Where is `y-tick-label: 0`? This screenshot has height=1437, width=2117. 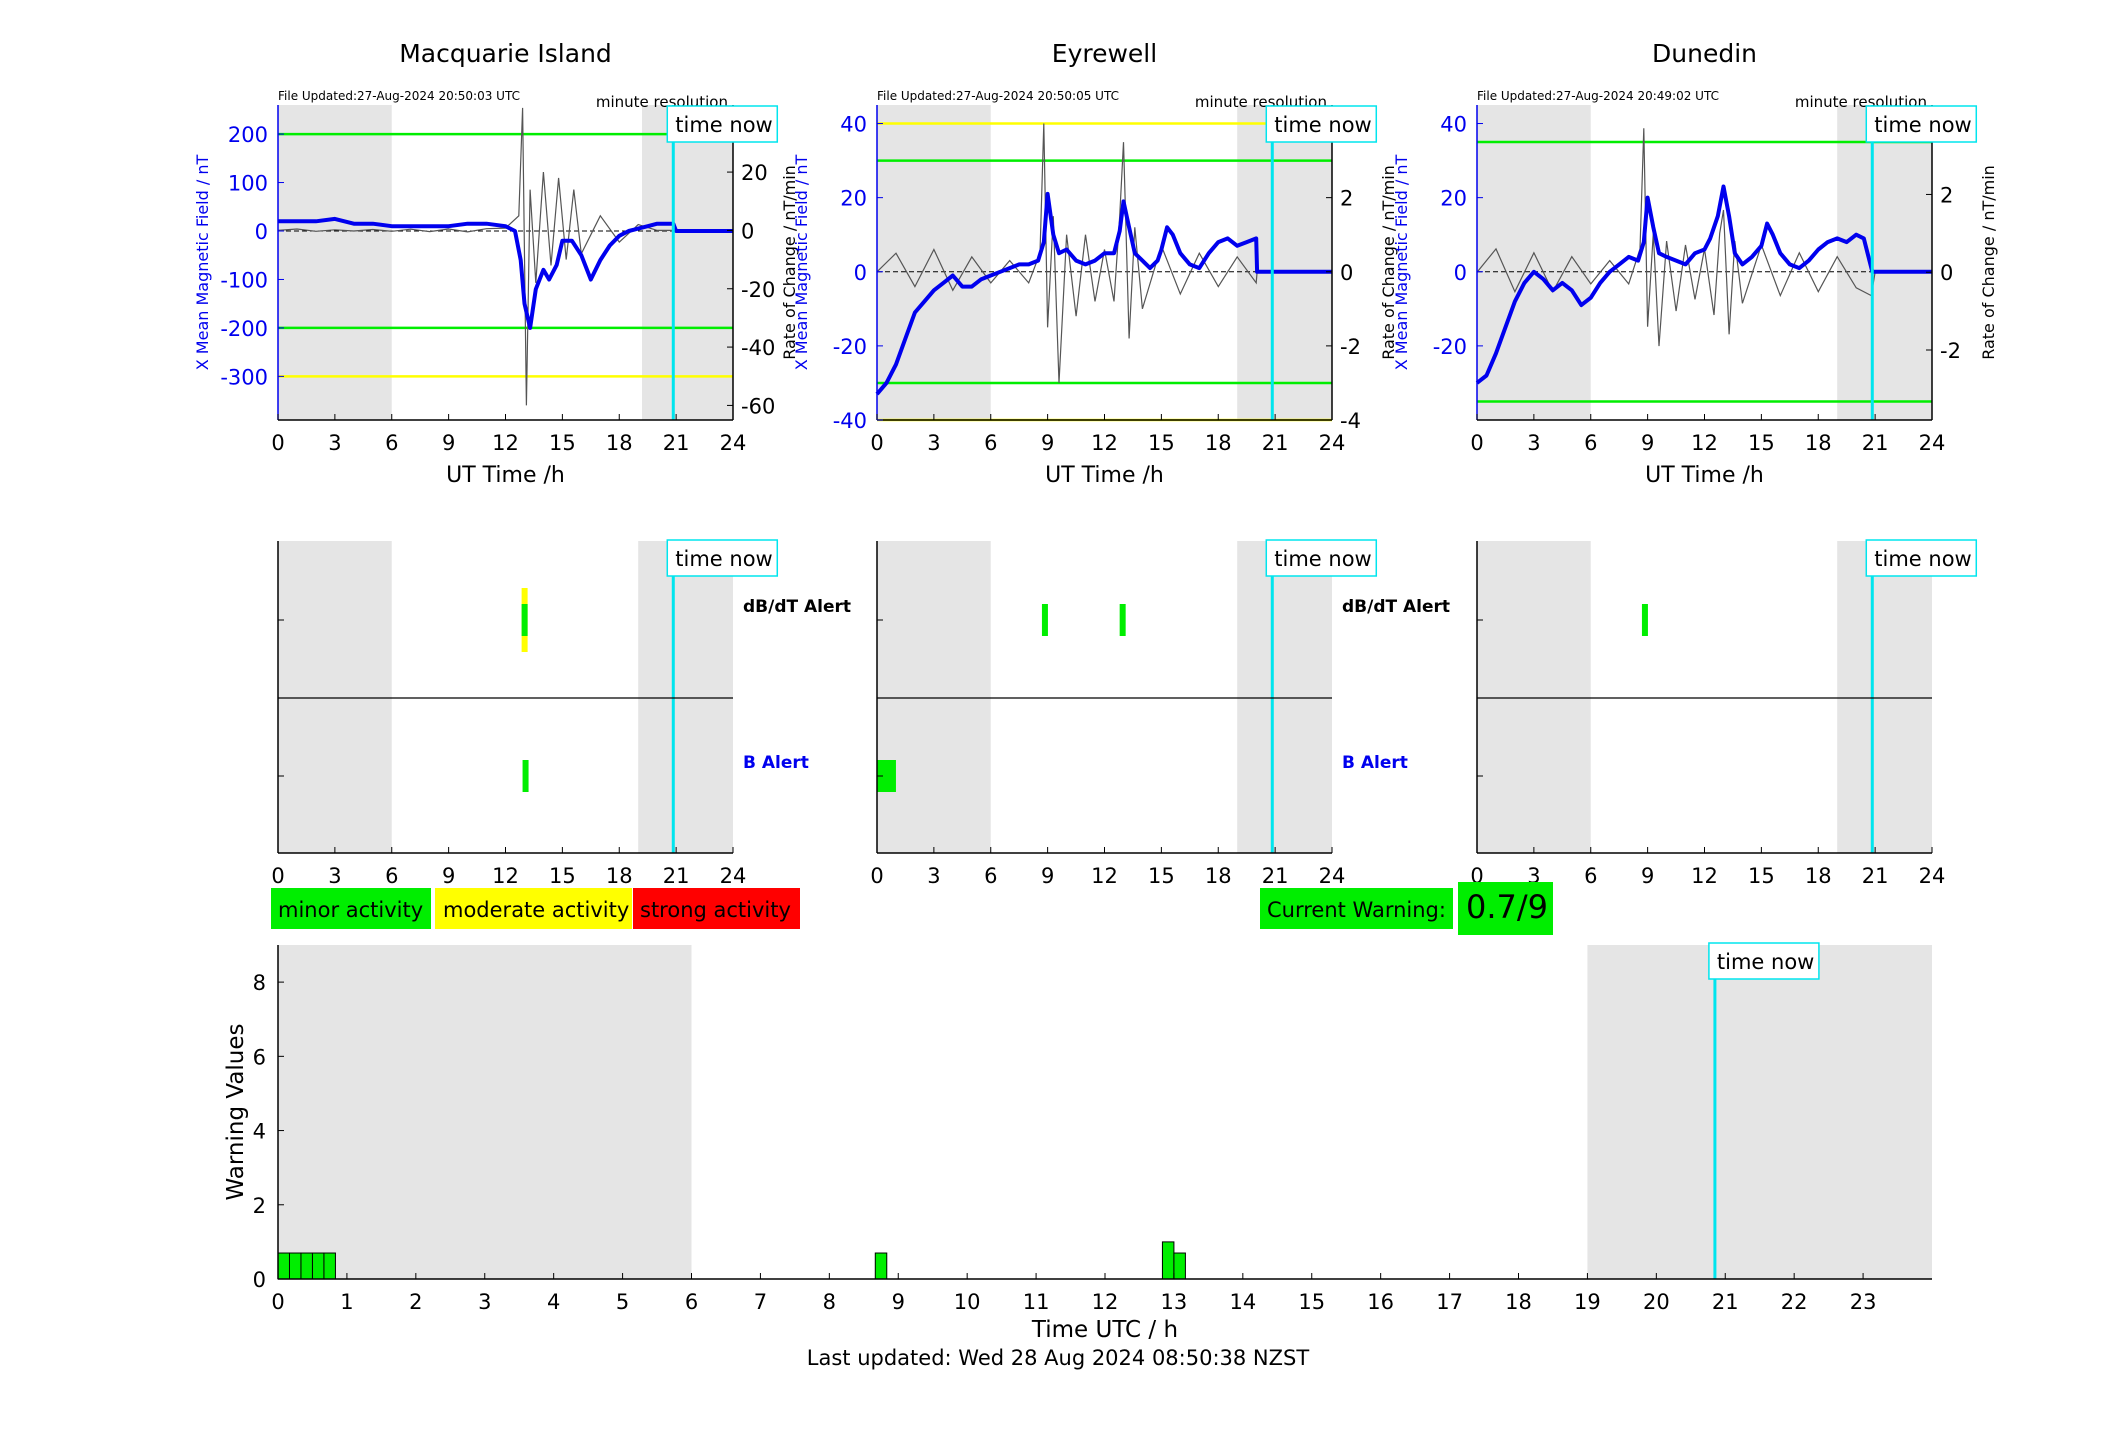
y-tick-label: 0 is located at coordinates (259, 1280).